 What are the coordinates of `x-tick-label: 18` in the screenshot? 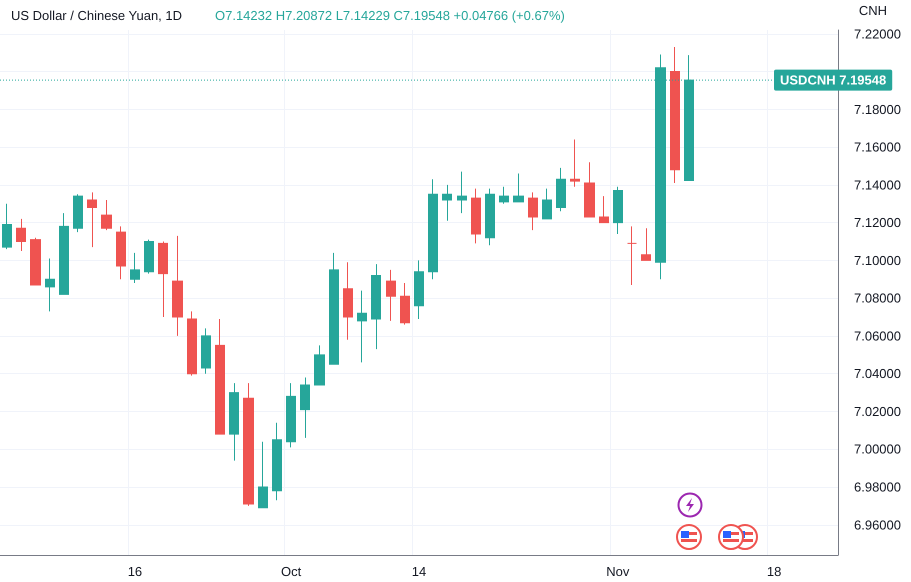 It's located at (774, 571).